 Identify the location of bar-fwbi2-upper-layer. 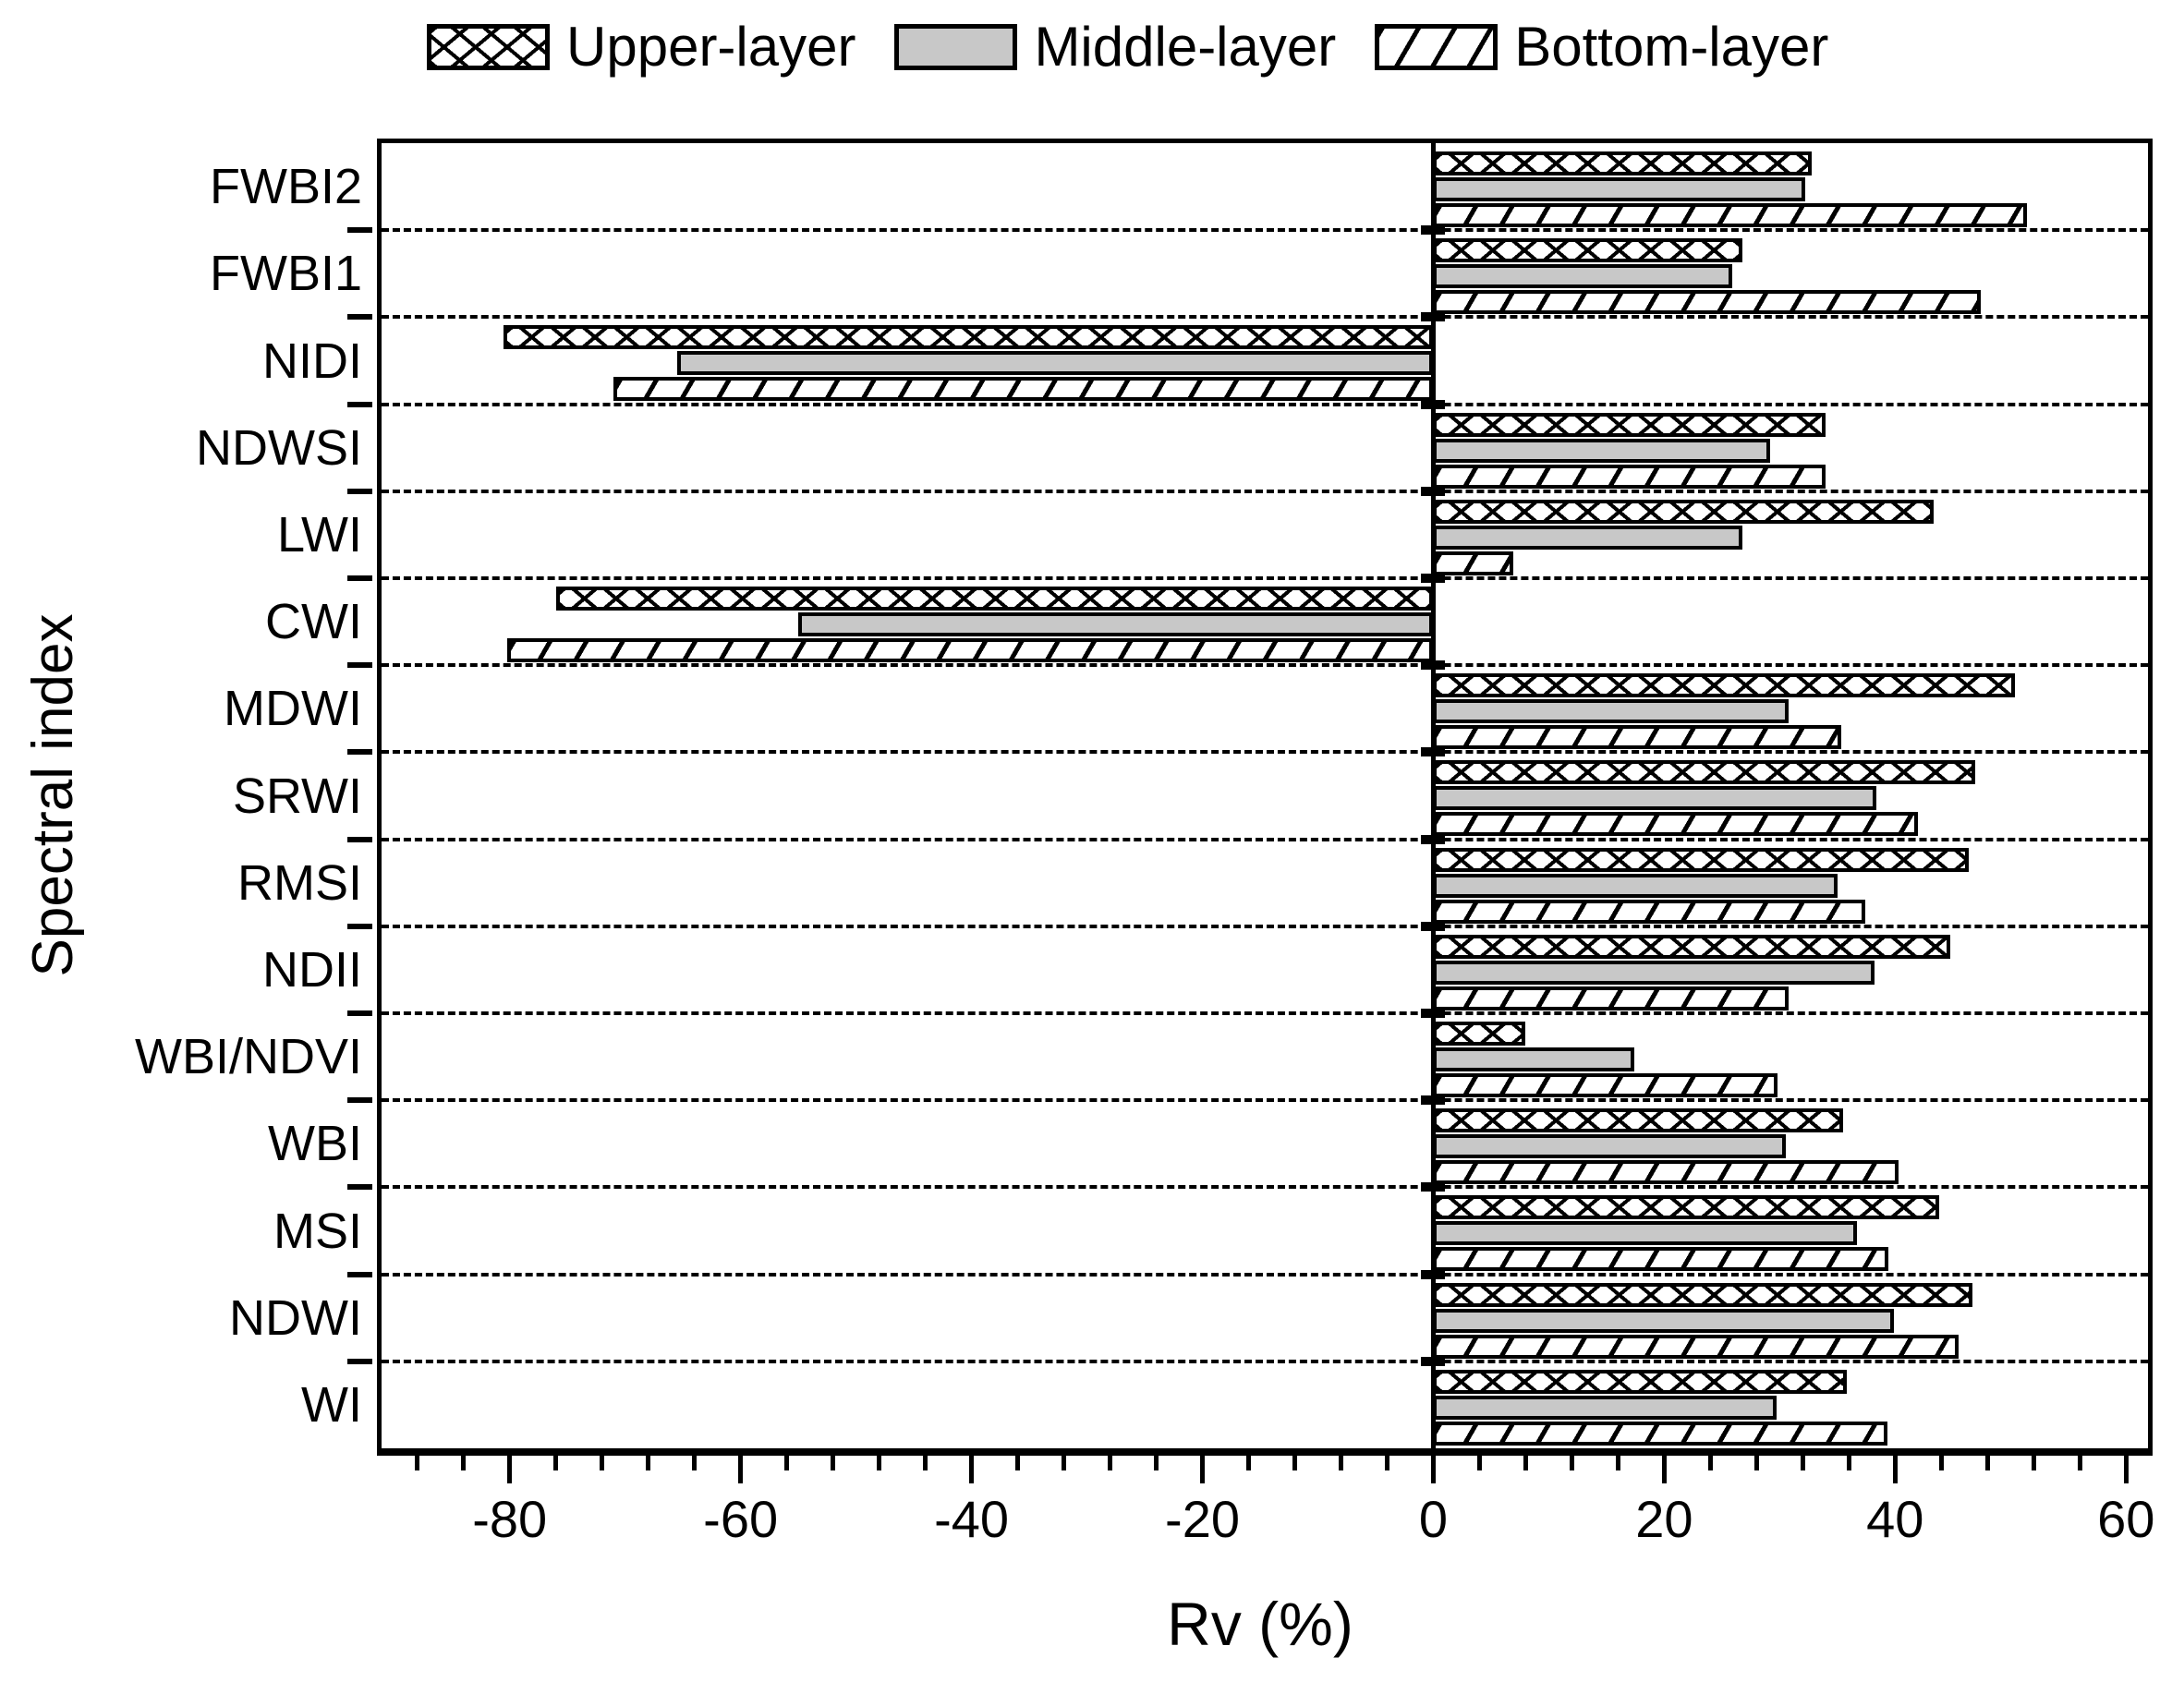
(1623, 163).